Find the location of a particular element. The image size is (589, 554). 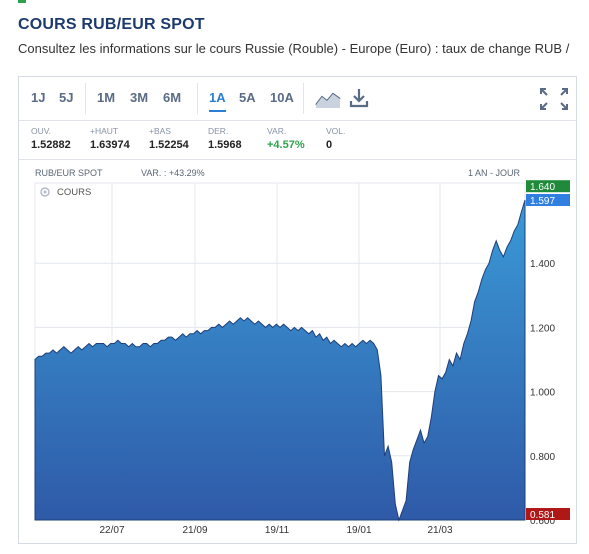

max-price-marker: 1.640 is located at coordinates (548, 186).